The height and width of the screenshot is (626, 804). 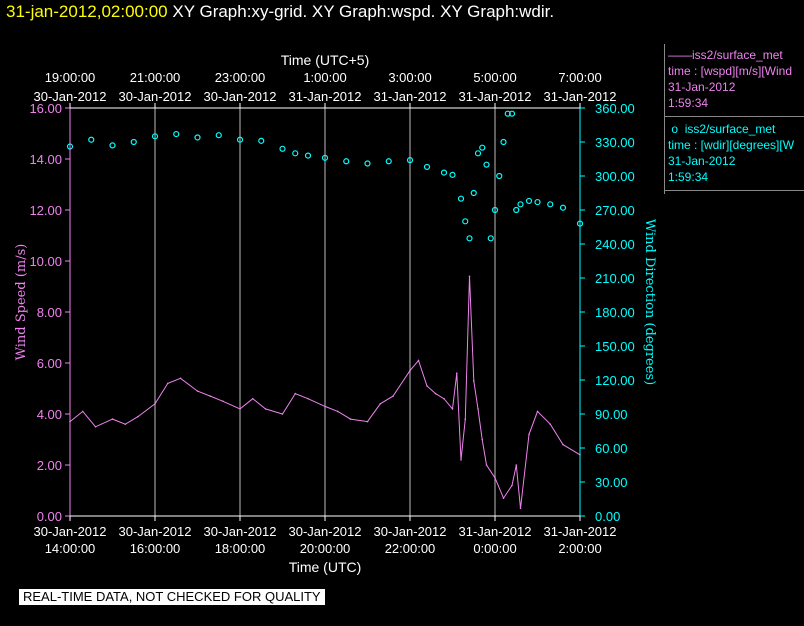 What do you see at coordinates (737, 55) in the screenshot?
I see `legend-wspd-name: iss2/surface_met` at bounding box center [737, 55].